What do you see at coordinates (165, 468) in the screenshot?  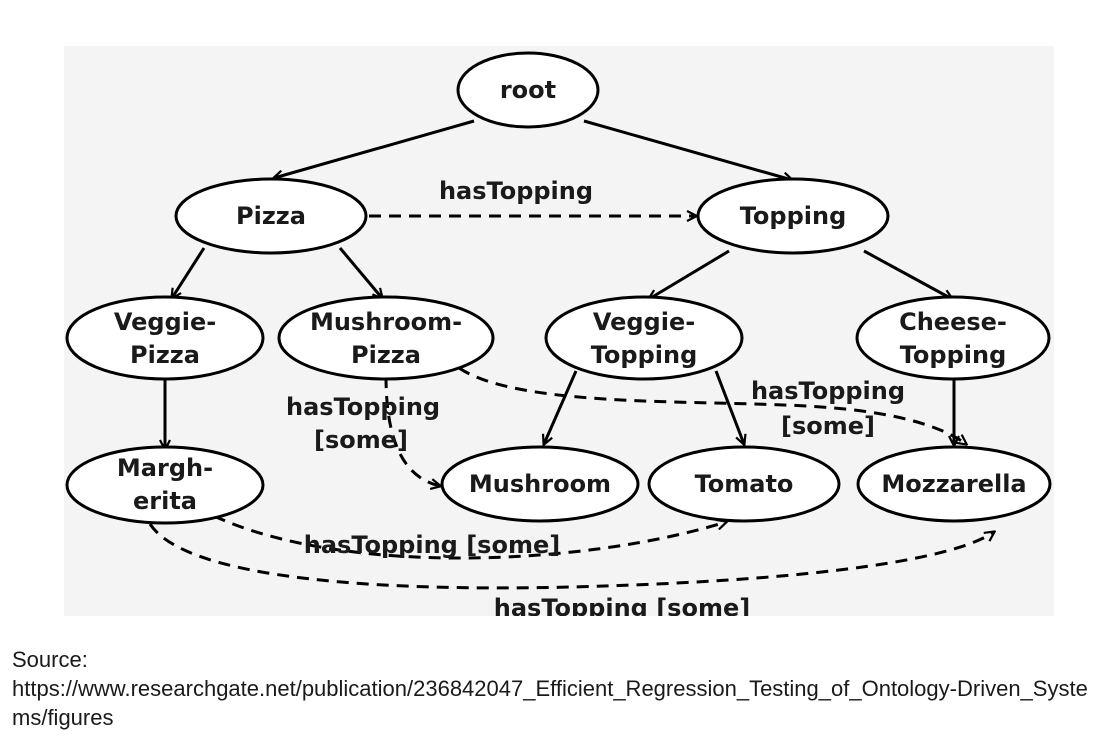 I see `node-margherita-line-1: Margh-` at bounding box center [165, 468].